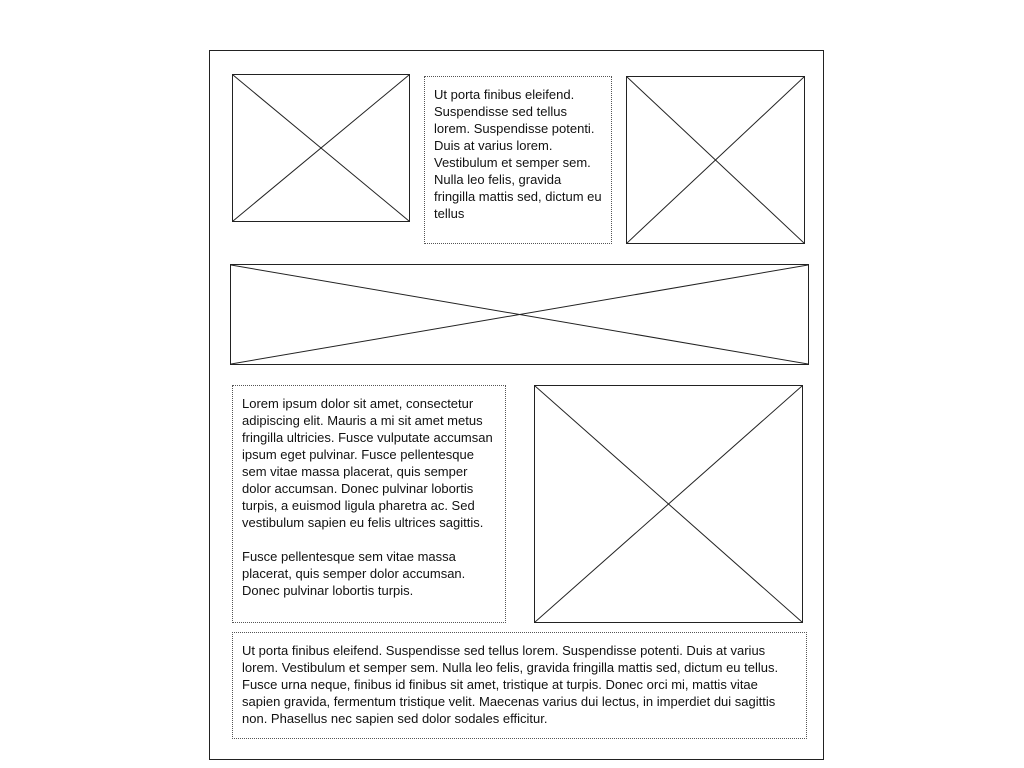  I want to click on image-placeholder-top-right, so click(715, 160).